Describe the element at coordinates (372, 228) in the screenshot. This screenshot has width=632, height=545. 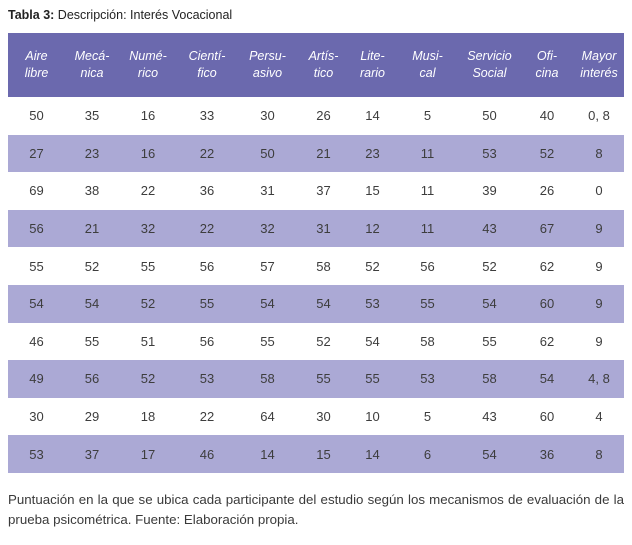
I see `data-cell: 12` at that location.